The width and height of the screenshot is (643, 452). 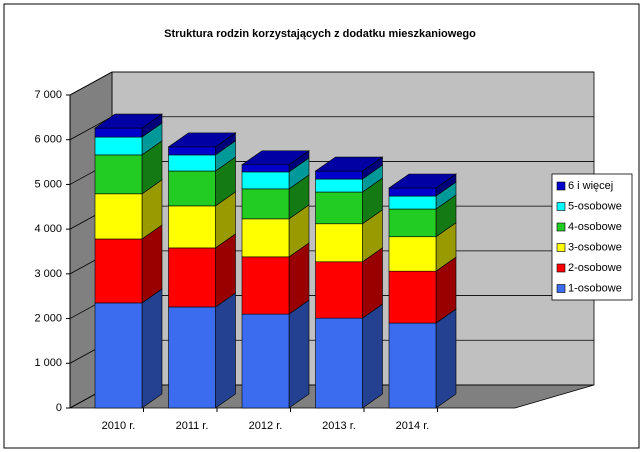 I want to click on y-tick-label: 7 000, so click(x=48, y=95).